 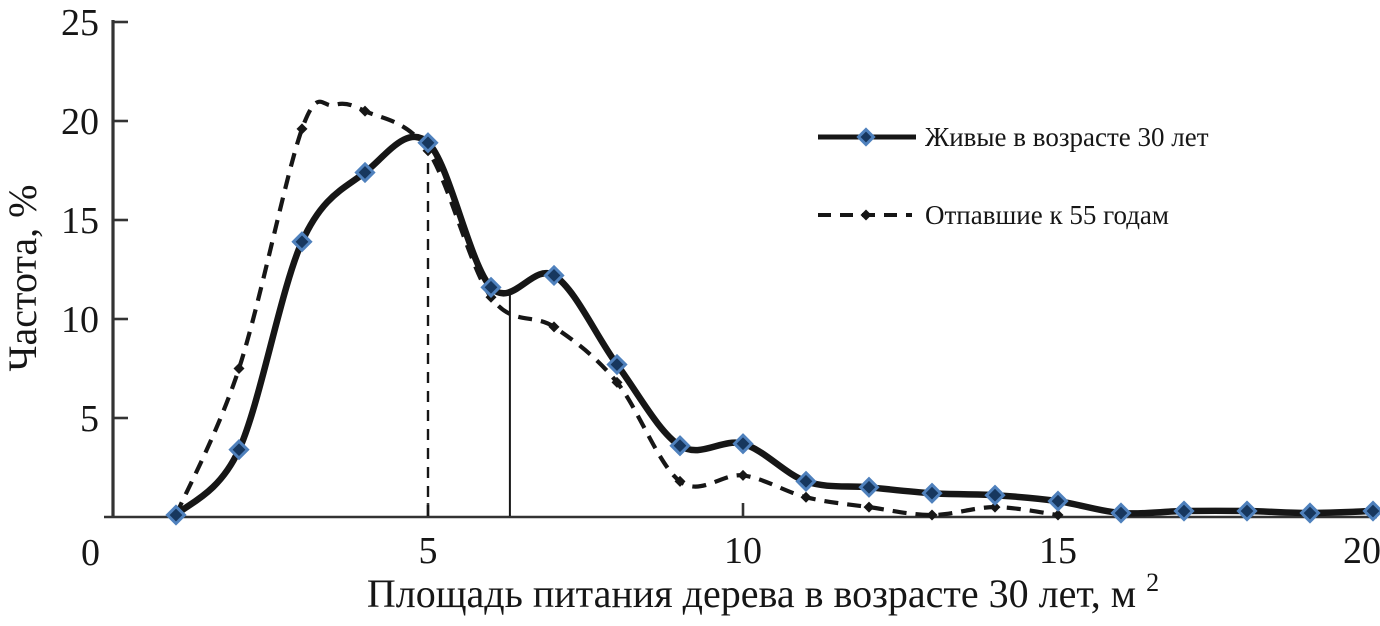 What do you see at coordinates (80, 122) in the screenshot?
I see `y-tick-label: 20` at bounding box center [80, 122].